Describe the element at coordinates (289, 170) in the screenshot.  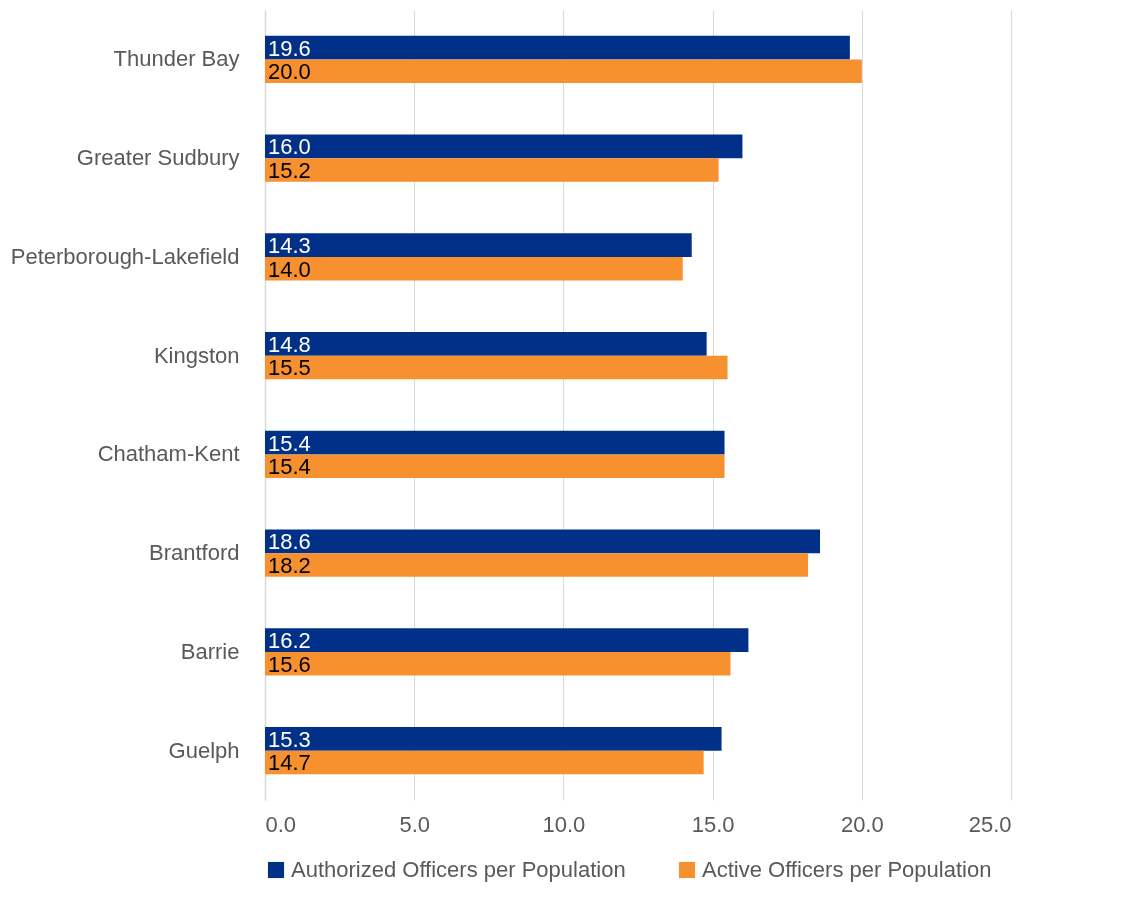
I see `data-label: 15.2` at that location.